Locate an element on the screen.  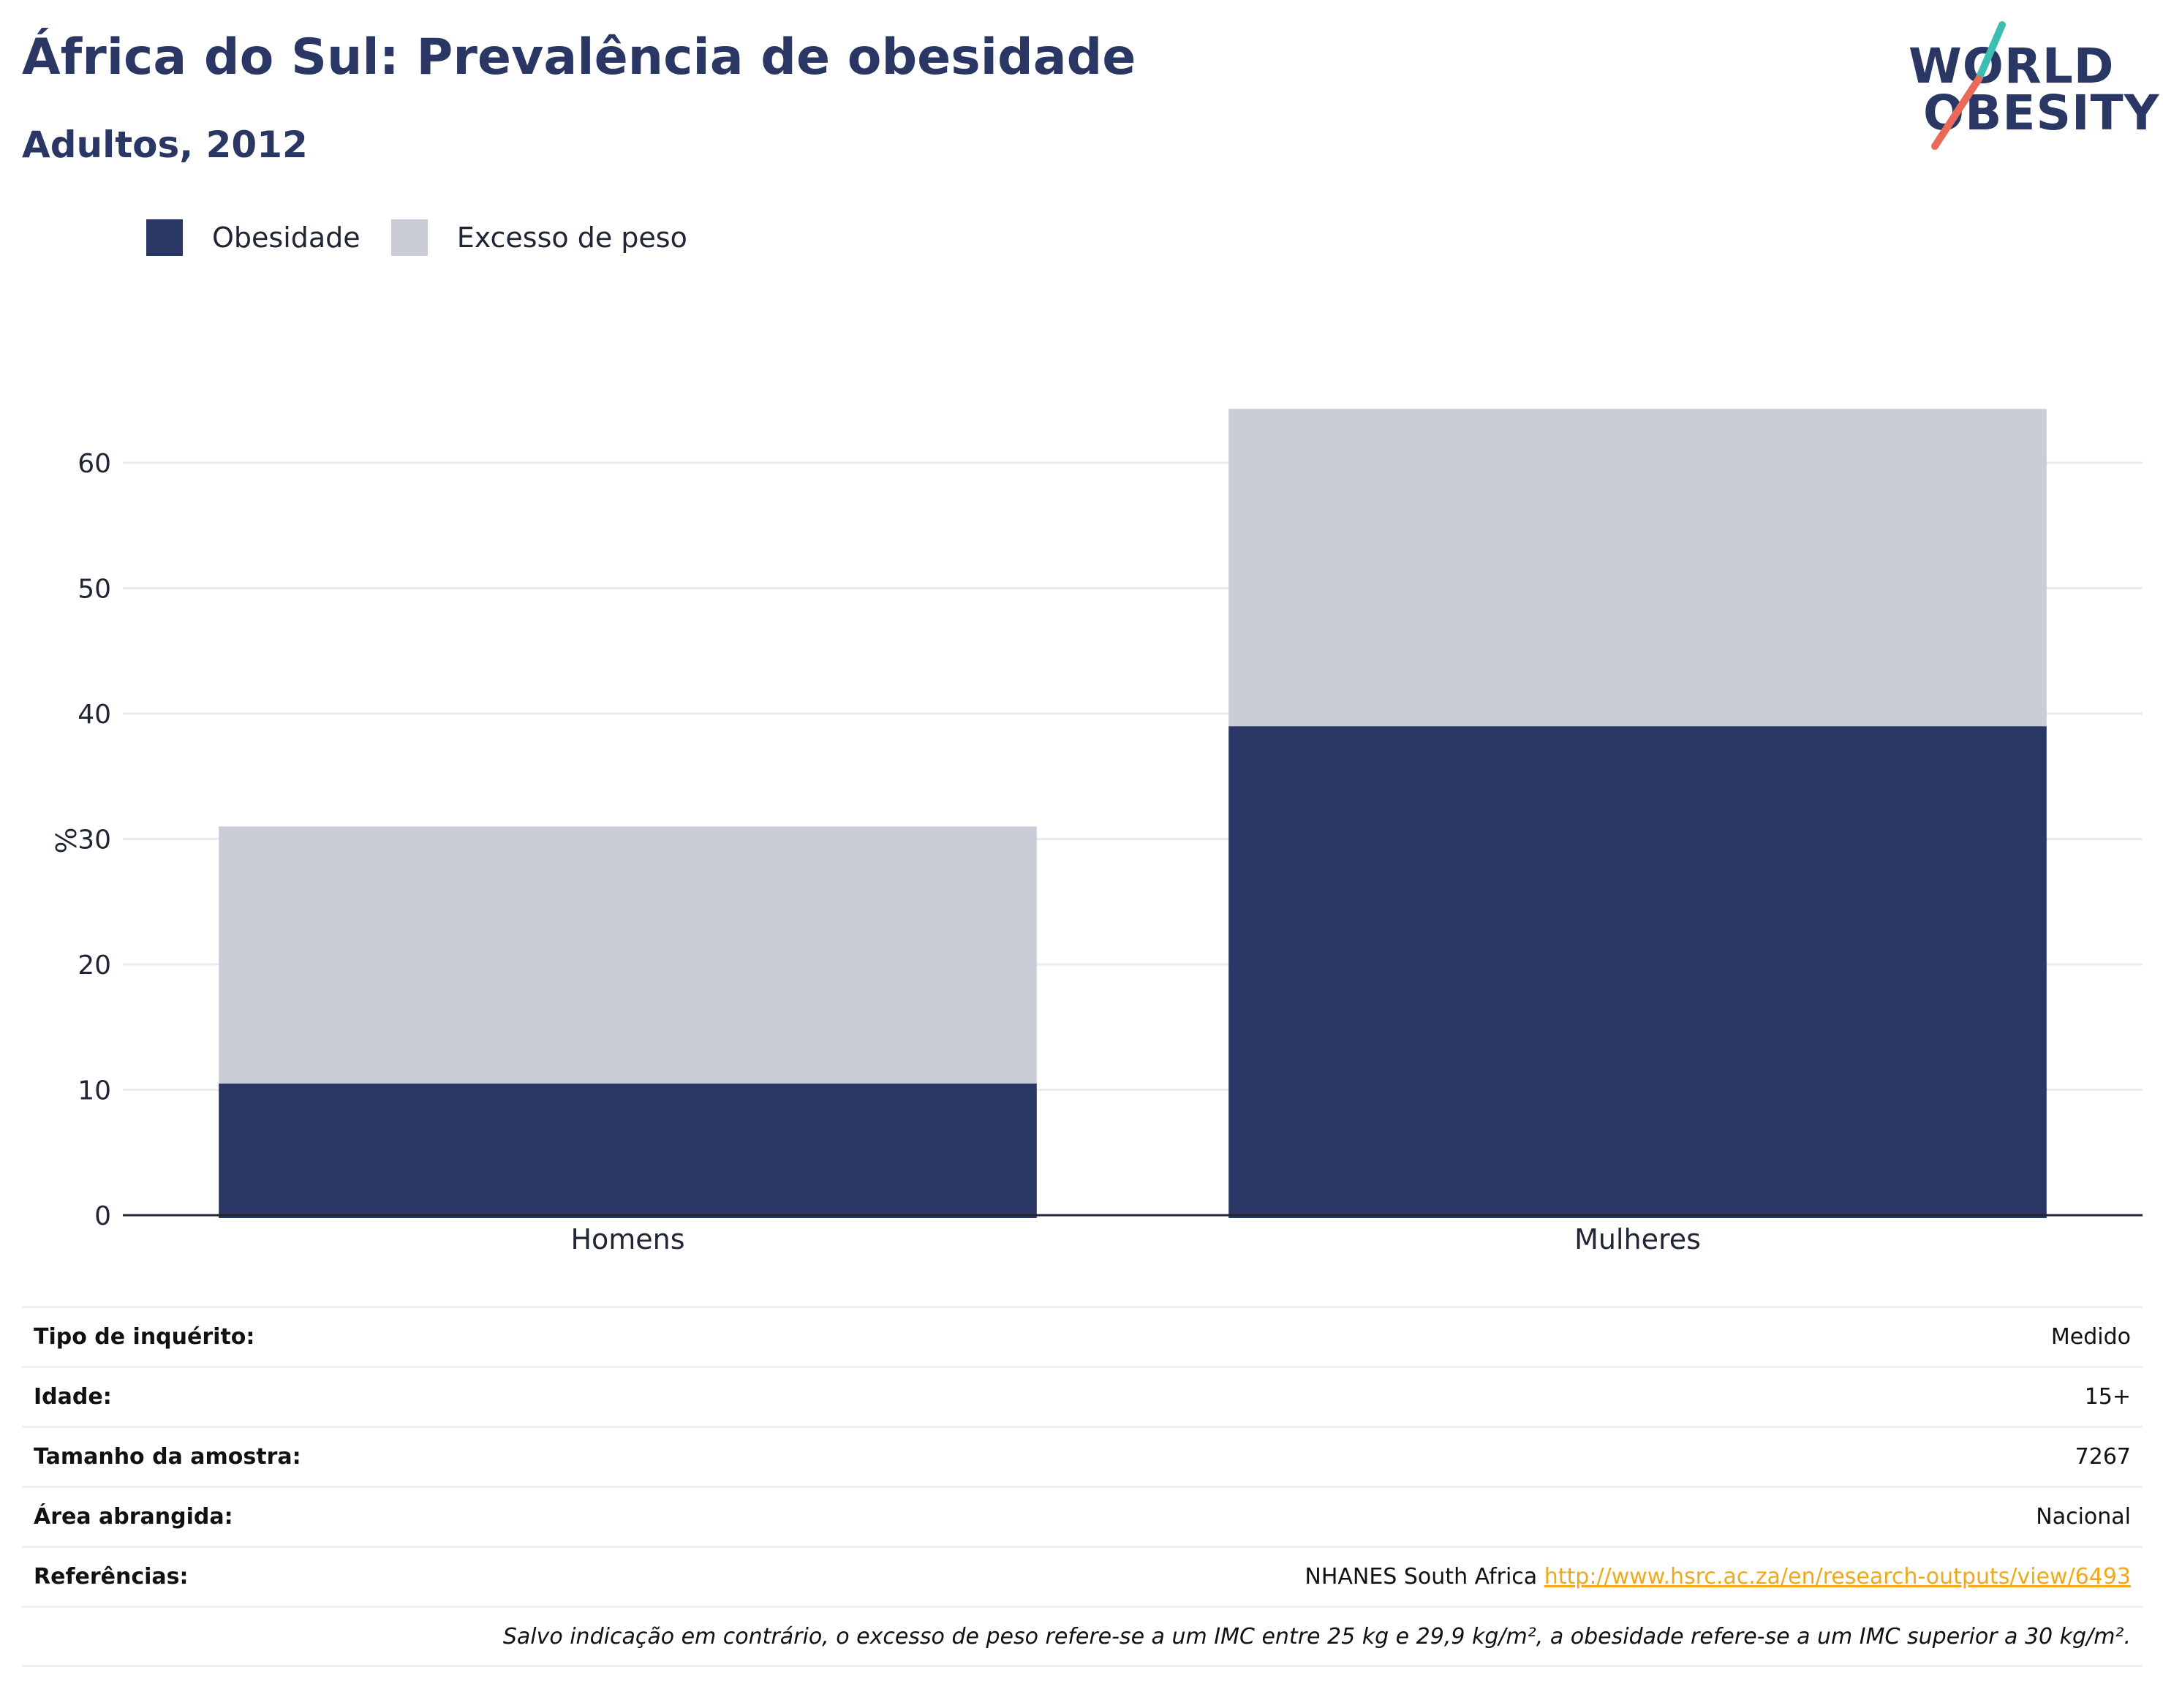
info-label: Tamanho da amostra: is located at coordinates (167, 1457).